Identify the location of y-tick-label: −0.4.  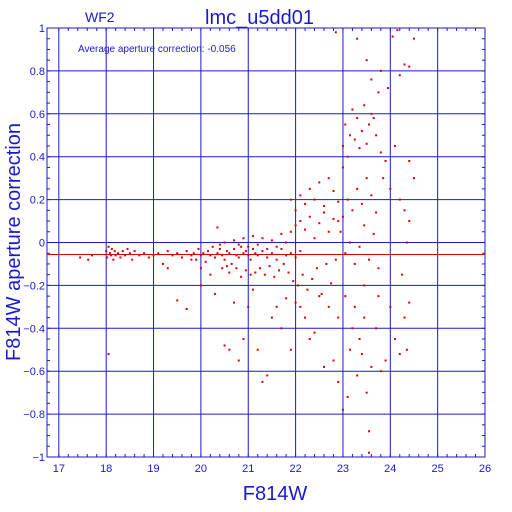
(34, 329).